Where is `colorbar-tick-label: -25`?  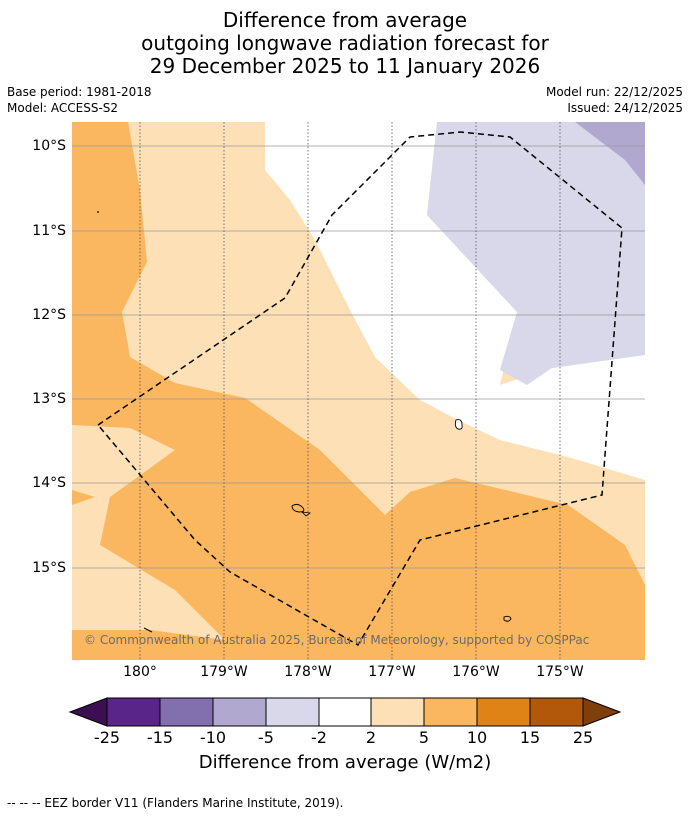
colorbar-tick-label: -25 is located at coordinates (107, 737).